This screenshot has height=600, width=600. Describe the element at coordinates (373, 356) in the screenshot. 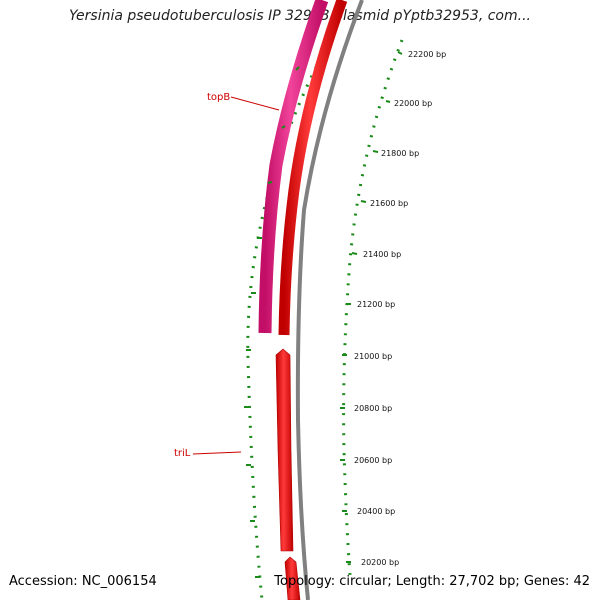

I see `ruler-label: 21000 bp` at that location.